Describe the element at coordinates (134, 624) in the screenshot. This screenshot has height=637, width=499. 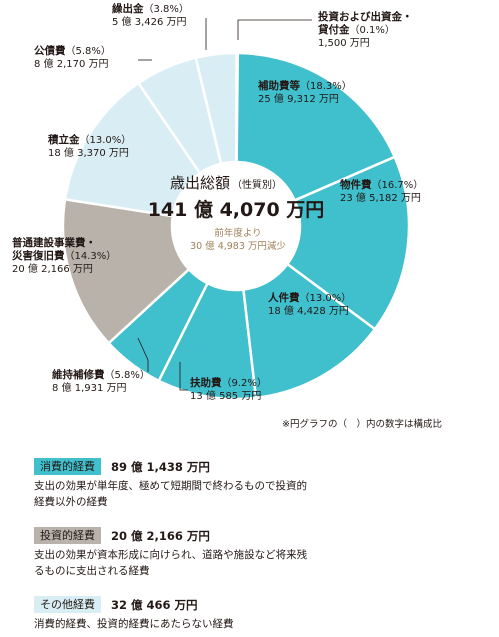
I see `legend-desc-other: 消費的経費、投資的経費にあたらない経費` at that location.